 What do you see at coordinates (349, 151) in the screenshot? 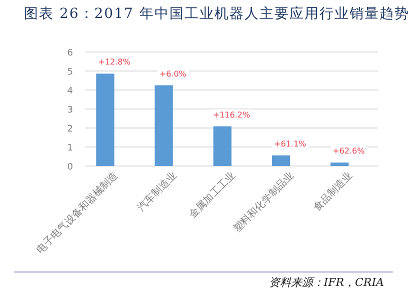
I see `annotation: +62.6%` at bounding box center [349, 151].